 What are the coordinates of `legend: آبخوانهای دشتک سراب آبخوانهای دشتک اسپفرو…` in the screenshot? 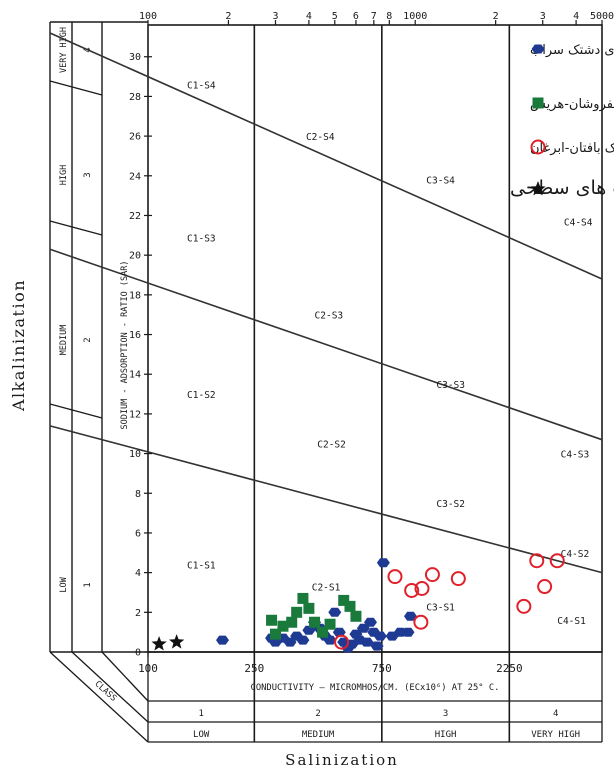 It's located at (562, 120).